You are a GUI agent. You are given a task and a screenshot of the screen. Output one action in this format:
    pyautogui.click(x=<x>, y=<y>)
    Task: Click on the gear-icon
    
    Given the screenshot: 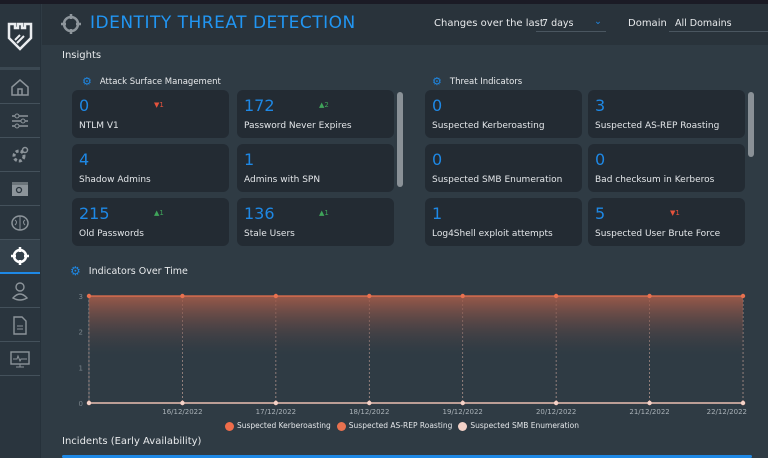 What is the action you would take?
    pyautogui.click(x=20, y=154)
    